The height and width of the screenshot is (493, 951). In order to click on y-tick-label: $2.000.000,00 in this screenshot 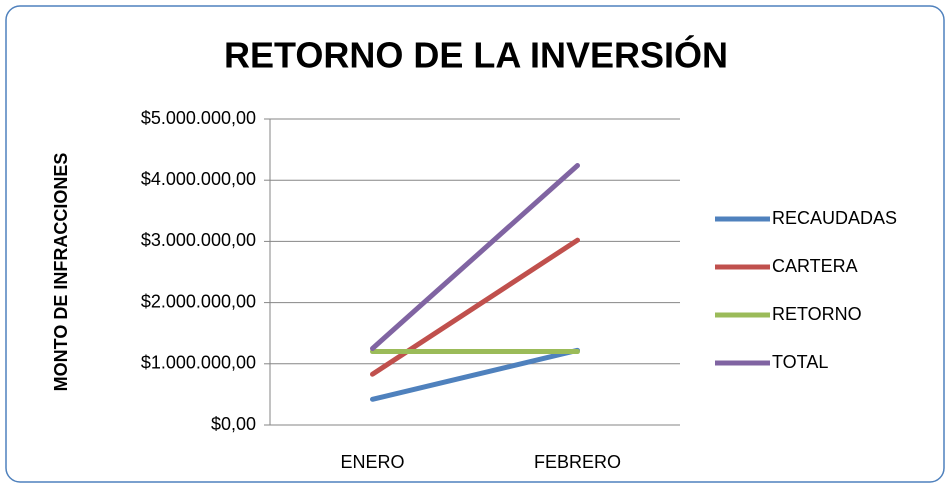, I will do `click(198, 301)`.